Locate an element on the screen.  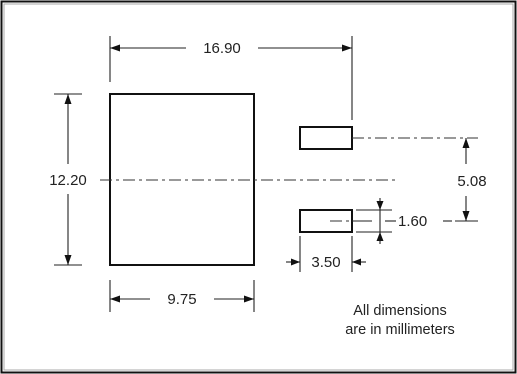
dim-pin-height-label: 1.60 is located at coordinates (412, 221).